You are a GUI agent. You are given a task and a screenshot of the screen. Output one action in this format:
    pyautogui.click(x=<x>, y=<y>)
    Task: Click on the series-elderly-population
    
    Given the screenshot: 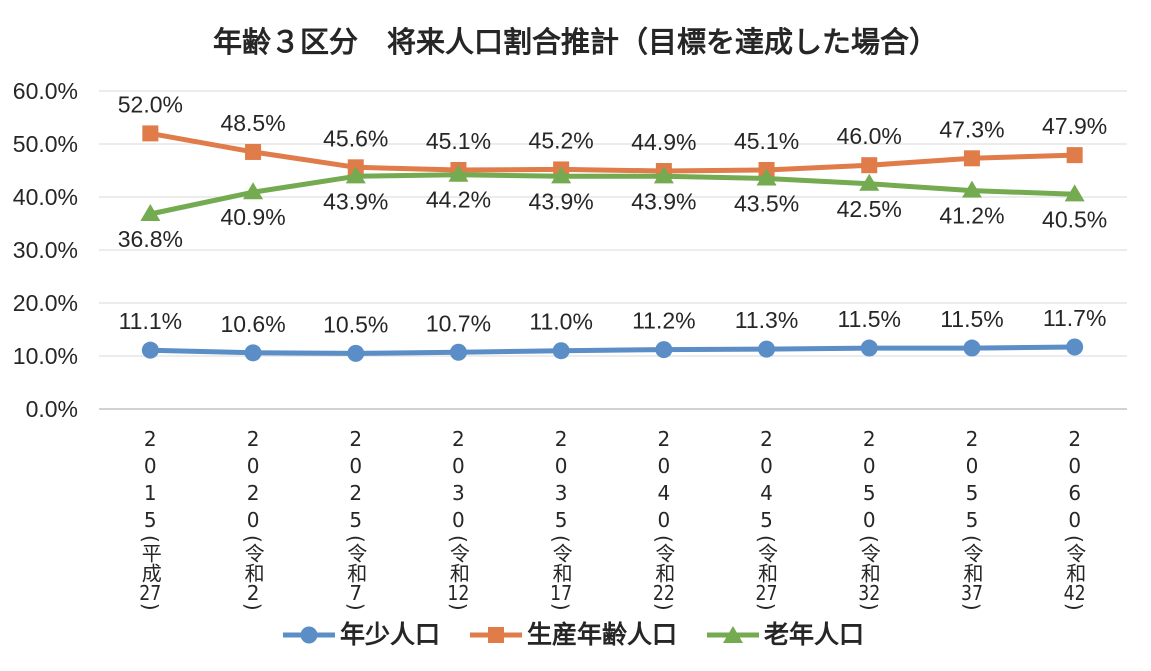 What is the action you would take?
    pyautogui.click(x=612, y=192)
    